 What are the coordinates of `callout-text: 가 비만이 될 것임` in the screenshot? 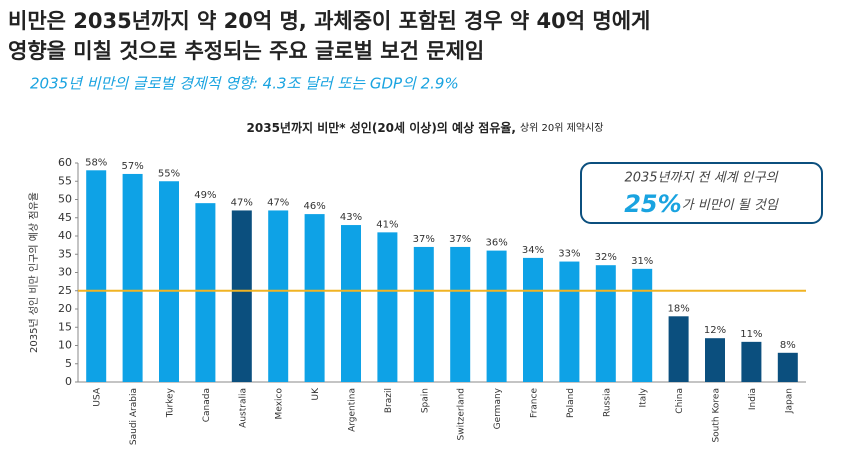 It's located at (730, 205).